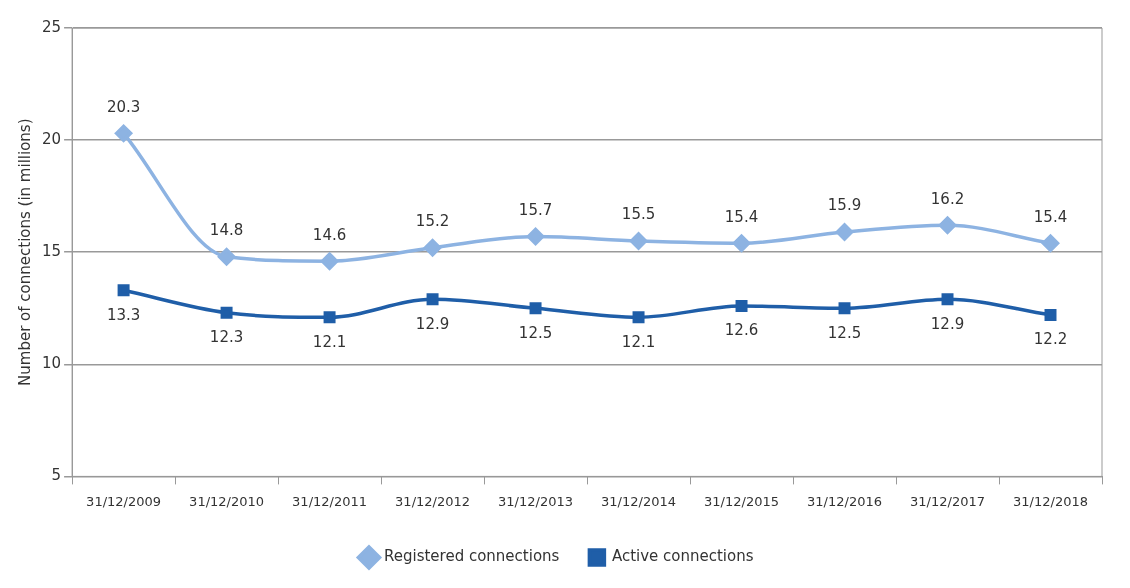 This screenshot has height=588, width=1130. What do you see at coordinates (844, 205) in the screenshot?
I see `data-label: 15.9` at bounding box center [844, 205].